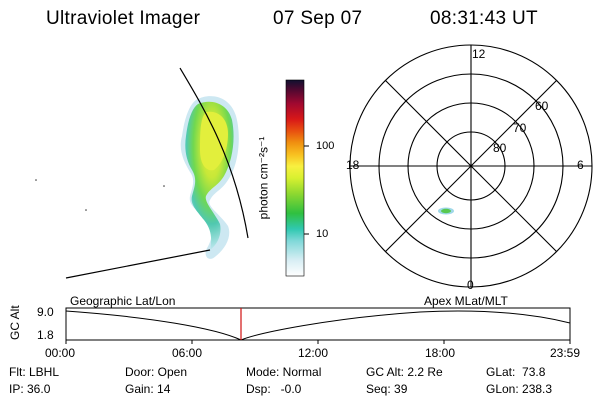 This screenshot has height=400, width=600. What do you see at coordinates (123, 301) in the screenshot?
I see `geographic-title: Geographic Lat/Lon` at bounding box center [123, 301].